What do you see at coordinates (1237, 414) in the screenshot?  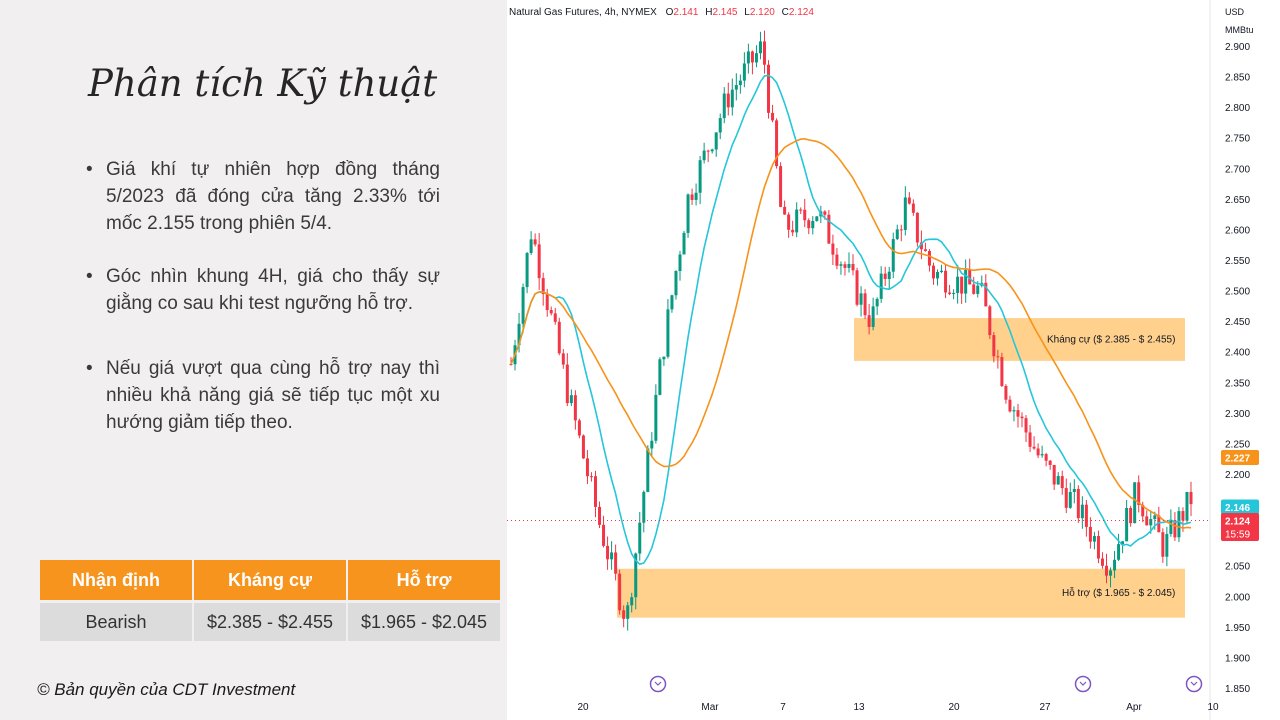 I see `y-tick-label: 2.300` at bounding box center [1237, 414].